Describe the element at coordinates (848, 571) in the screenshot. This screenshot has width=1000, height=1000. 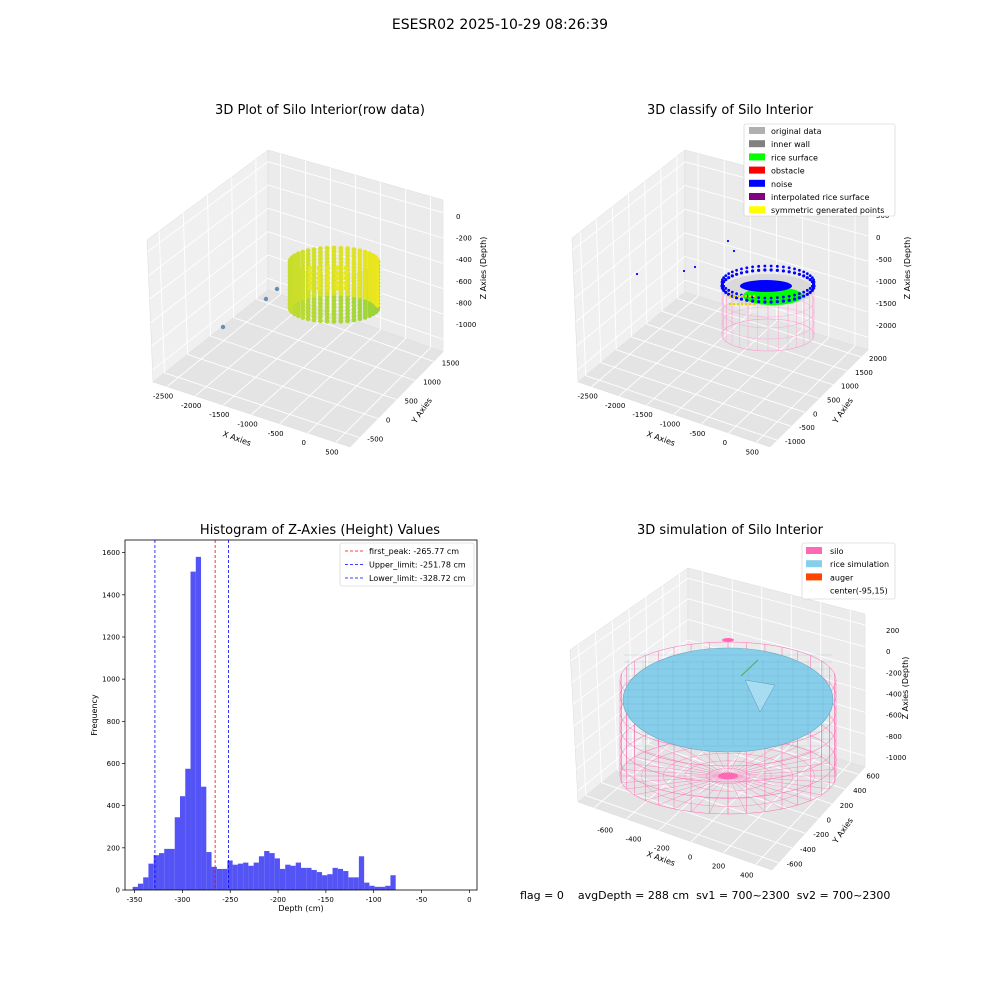
I see `p4-legend-box` at that location.